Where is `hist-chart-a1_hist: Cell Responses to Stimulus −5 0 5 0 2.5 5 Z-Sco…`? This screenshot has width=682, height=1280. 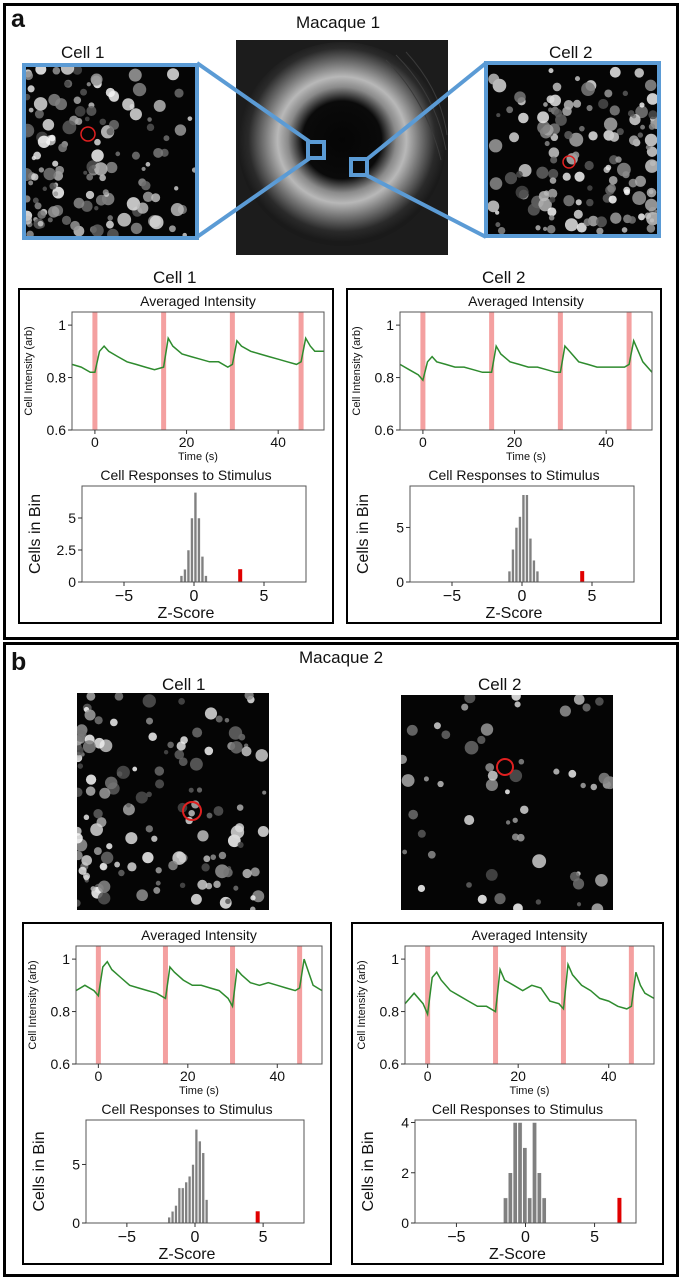 hist-chart-a1_hist: Cell Responses to Stimulus −5 0 5 0 2.5 5 Z-Sco… is located at coordinates (167, 544).